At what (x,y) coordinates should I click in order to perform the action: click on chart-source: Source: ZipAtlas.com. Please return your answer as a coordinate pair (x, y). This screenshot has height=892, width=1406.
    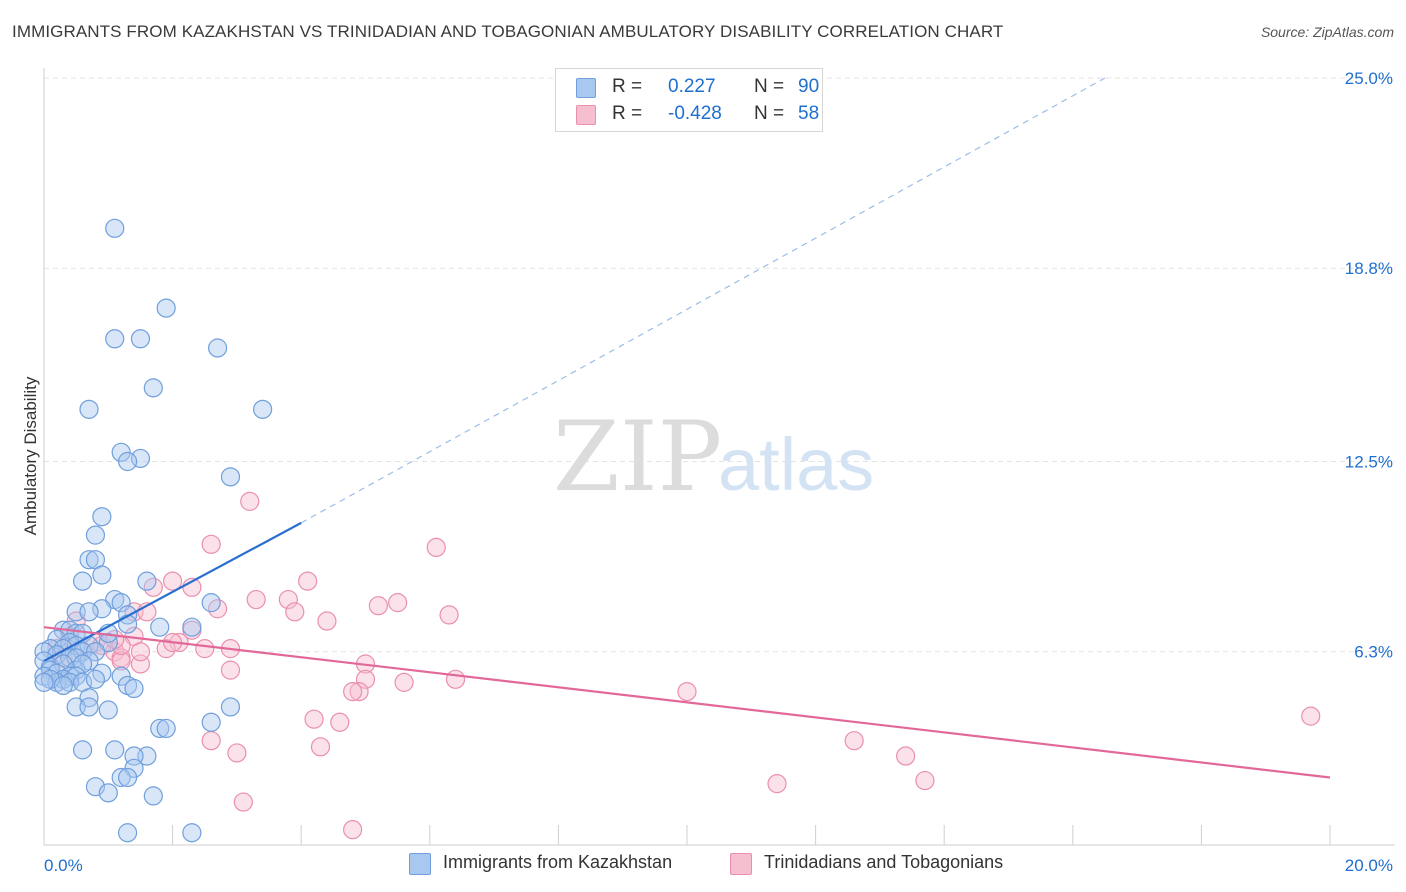
    Looking at the image, I should click on (1327, 32).